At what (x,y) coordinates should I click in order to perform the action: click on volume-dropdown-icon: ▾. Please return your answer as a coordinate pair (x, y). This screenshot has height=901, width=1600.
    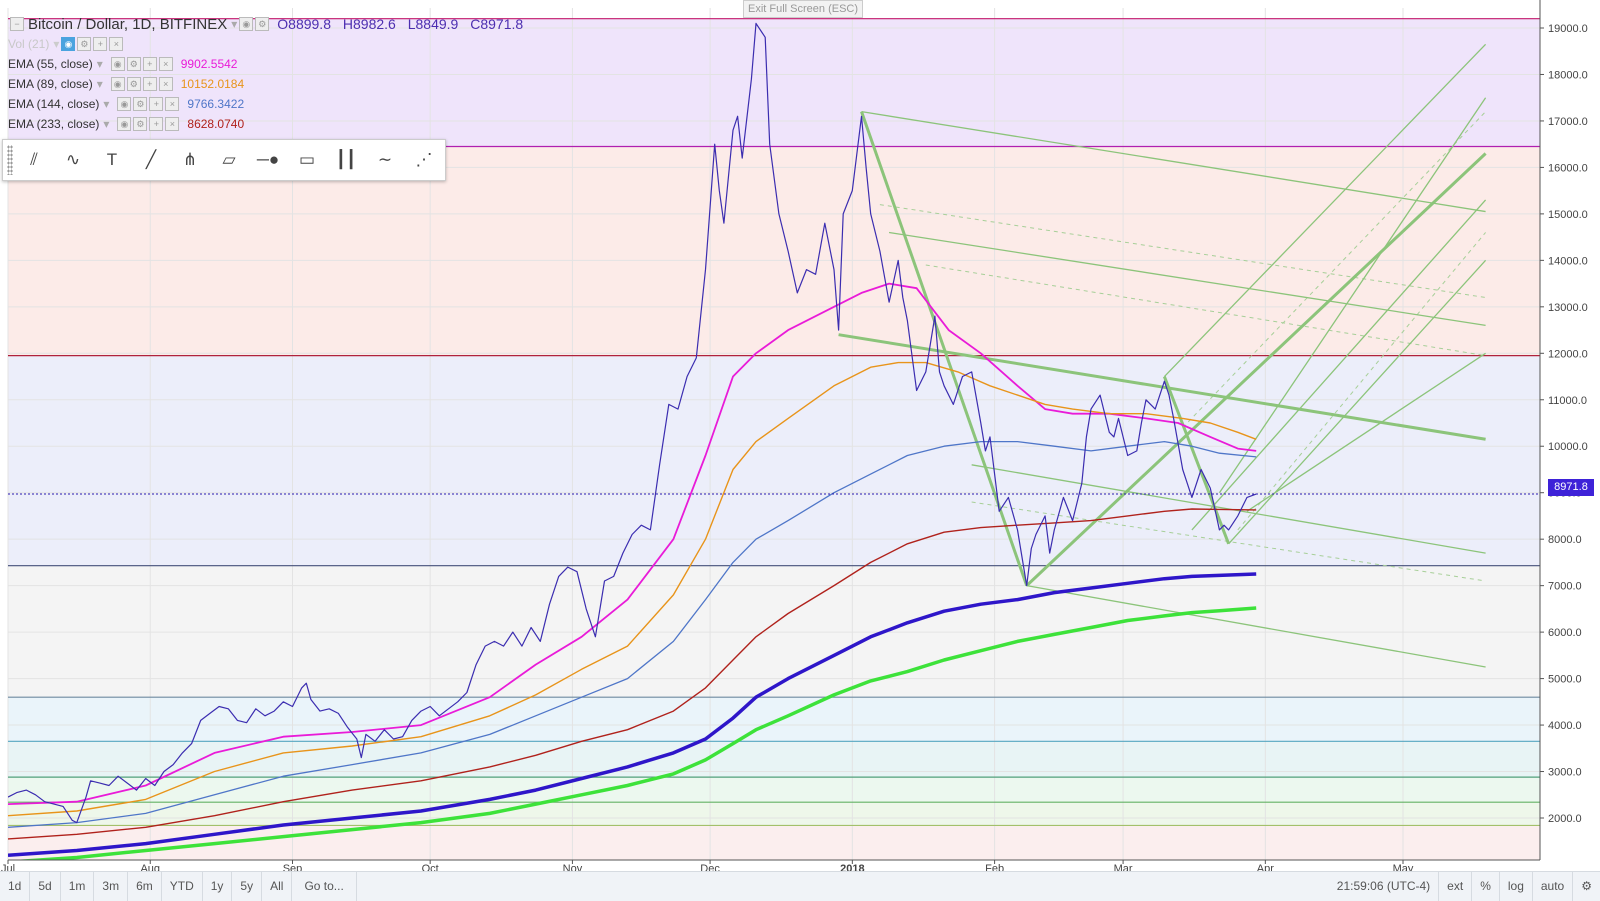
    Looking at the image, I should click on (56, 44).